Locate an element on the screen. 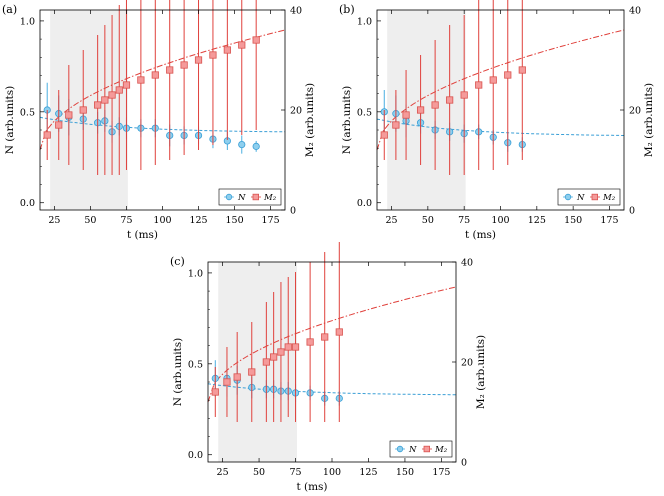  left-y-tick-label: 1.0 is located at coordinates (364, 21).